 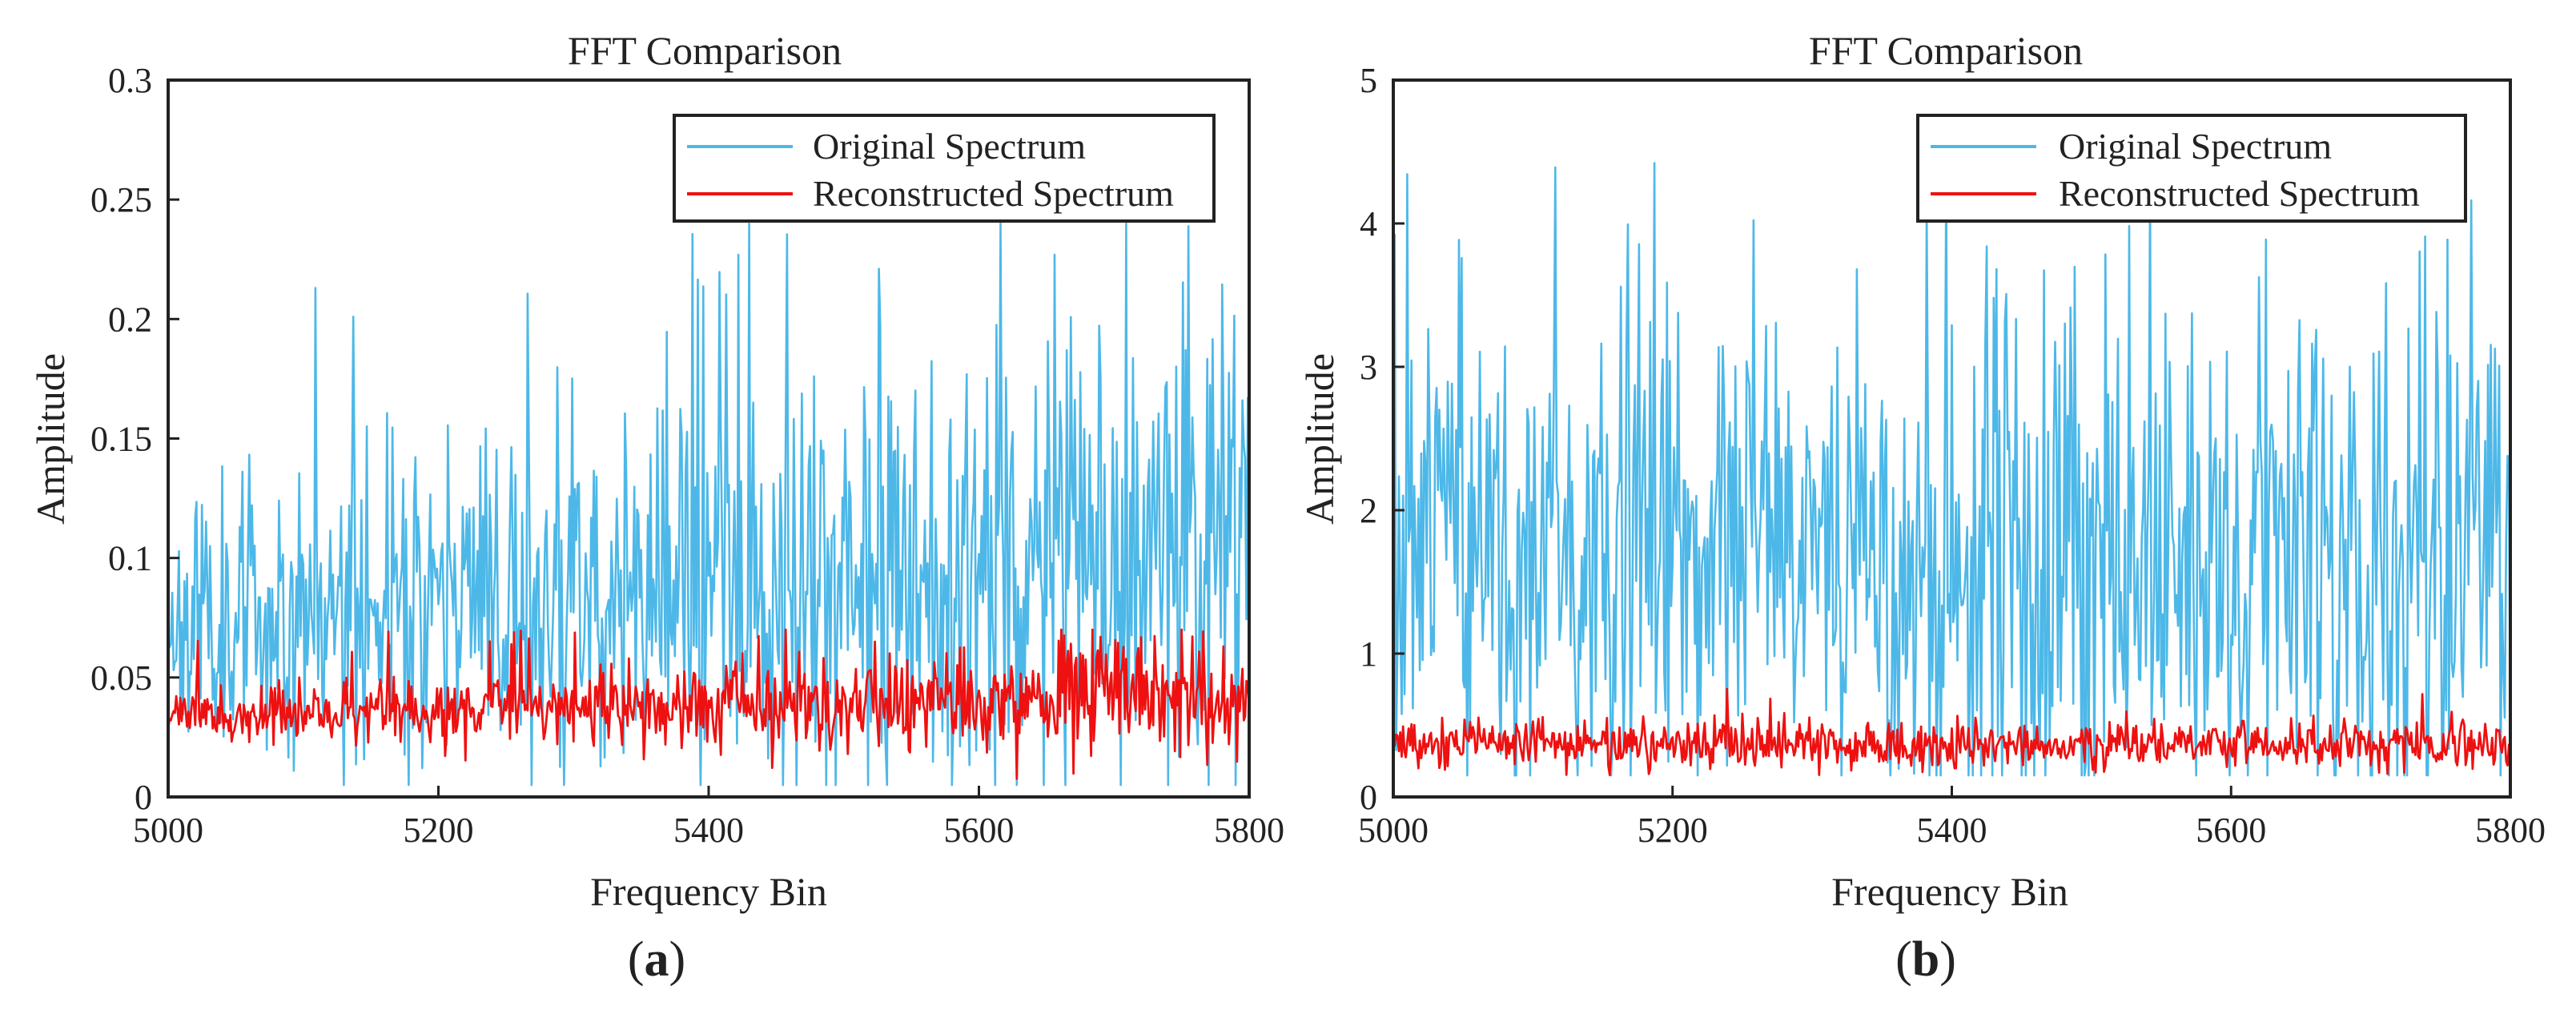 What do you see at coordinates (1368, 80) in the screenshot?
I see `y-tick-label: 5` at bounding box center [1368, 80].